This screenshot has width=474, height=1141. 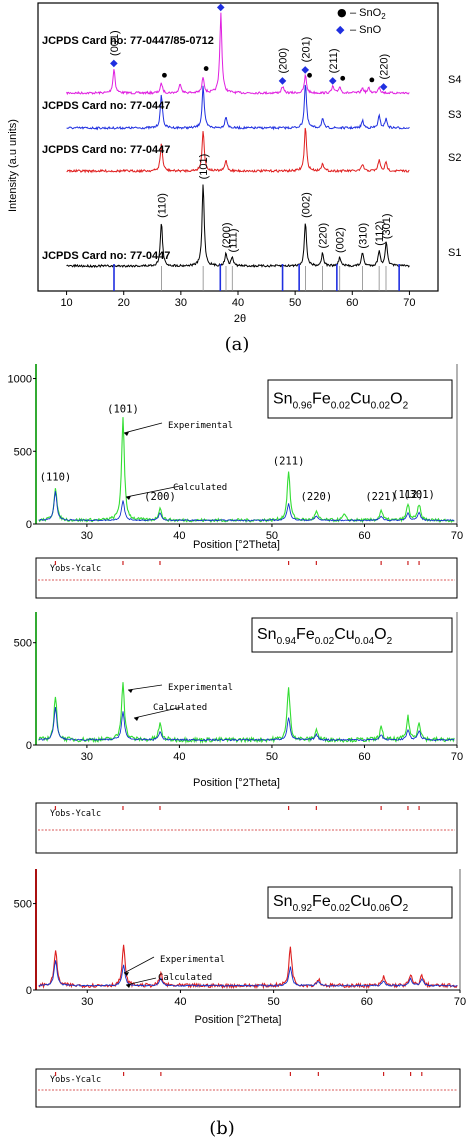 What do you see at coordinates (13, 165) in the screenshot?
I see `panel-a-y-axis-label: Intensity (a.u units)` at bounding box center [13, 165].